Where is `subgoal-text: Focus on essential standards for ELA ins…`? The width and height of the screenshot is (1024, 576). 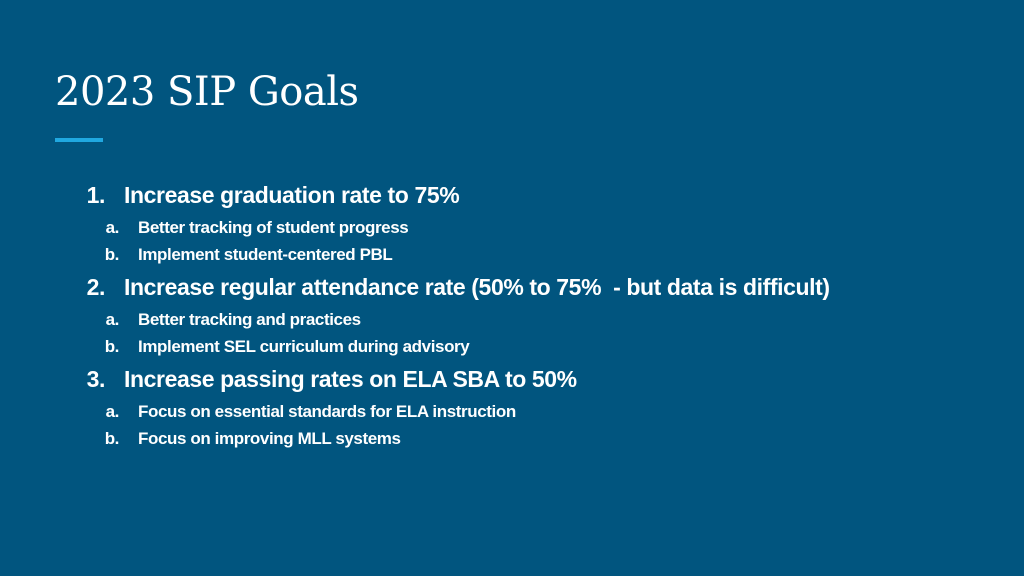 subgoal-text: Focus on essential standards for ELA ins… is located at coordinates (327, 411).